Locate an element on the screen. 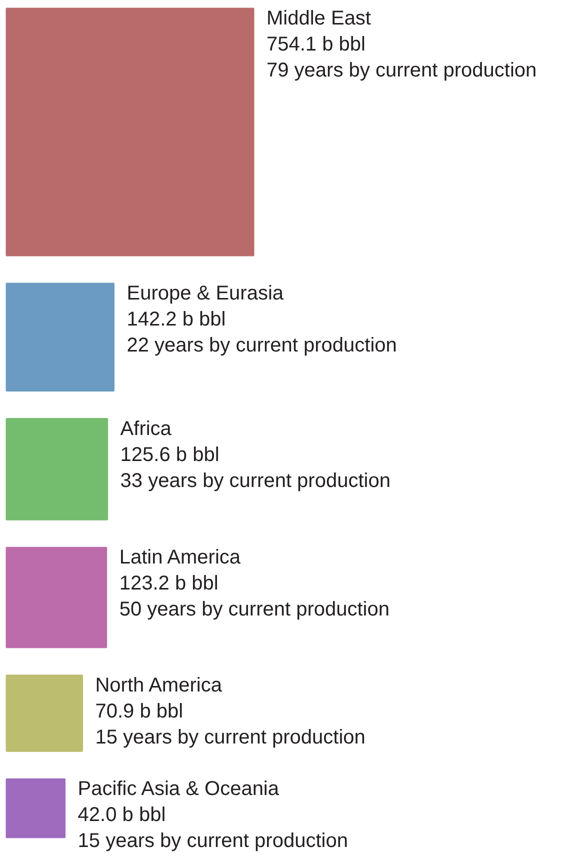 This screenshot has width=584, height=857. text: 22 years by current production is located at coordinates (261, 345).